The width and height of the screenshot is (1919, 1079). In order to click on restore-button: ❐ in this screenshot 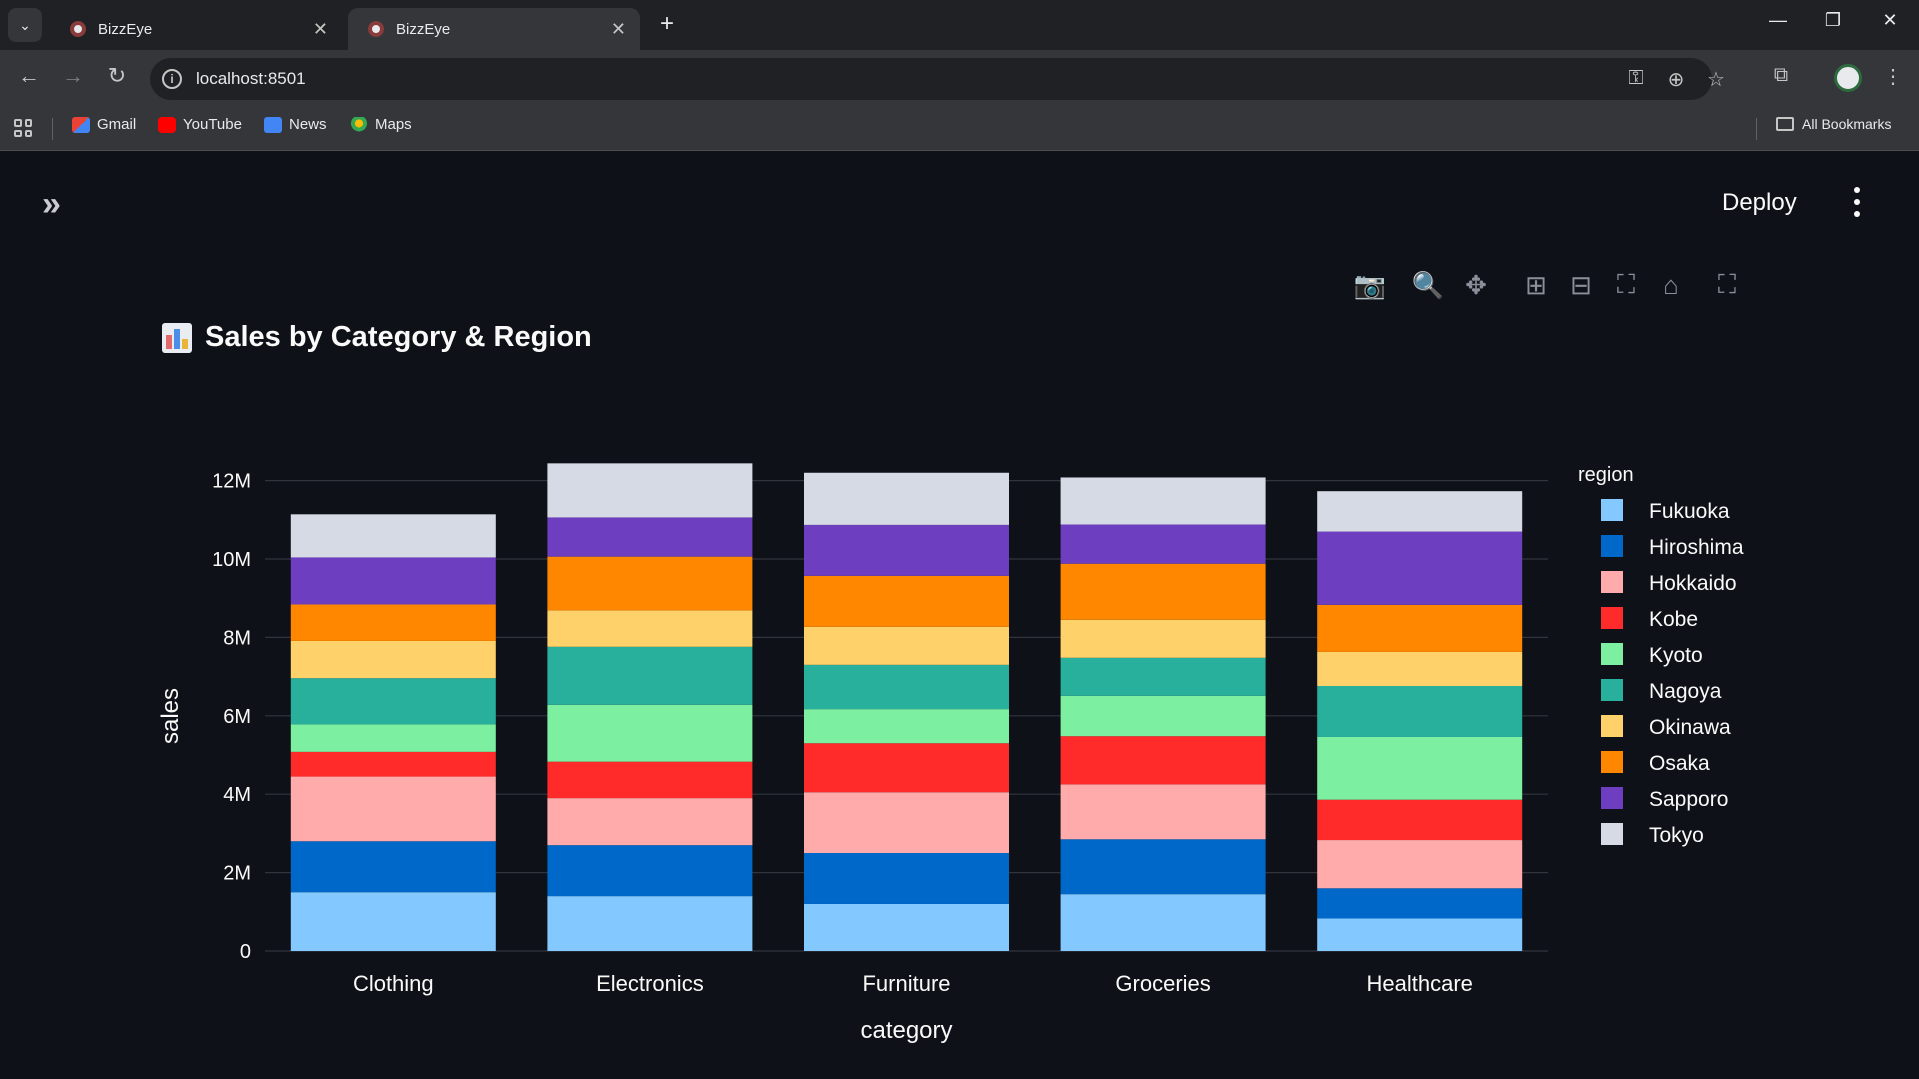, I will do `click(1833, 20)`.